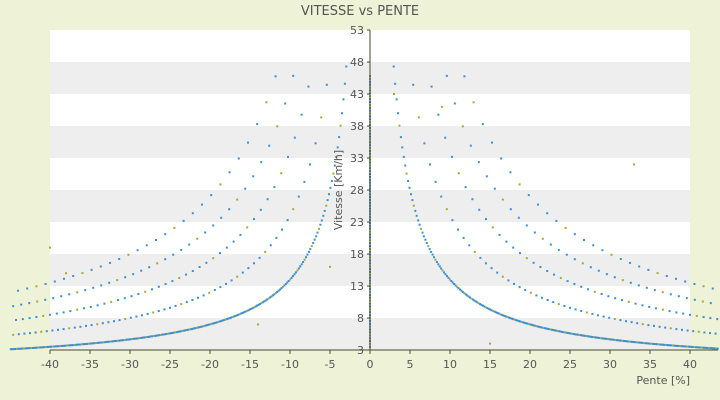 Image resolution: width=720 pixels, height=400 pixels. I want to click on x-tick-label: -35, so click(90, 364).